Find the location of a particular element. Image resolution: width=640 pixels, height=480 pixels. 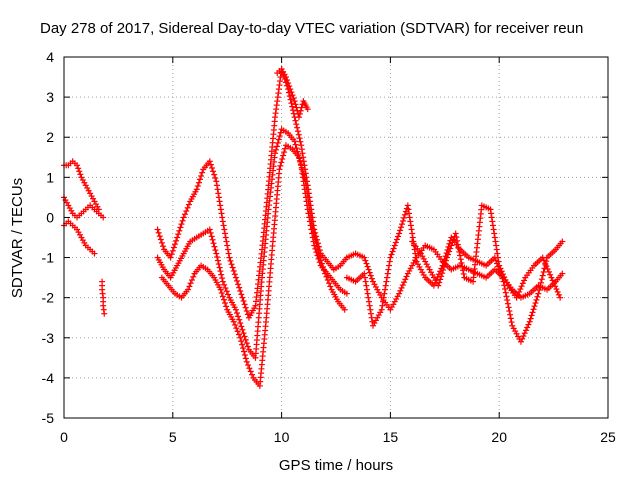

series-track-b is located at coordinates (84, 207).